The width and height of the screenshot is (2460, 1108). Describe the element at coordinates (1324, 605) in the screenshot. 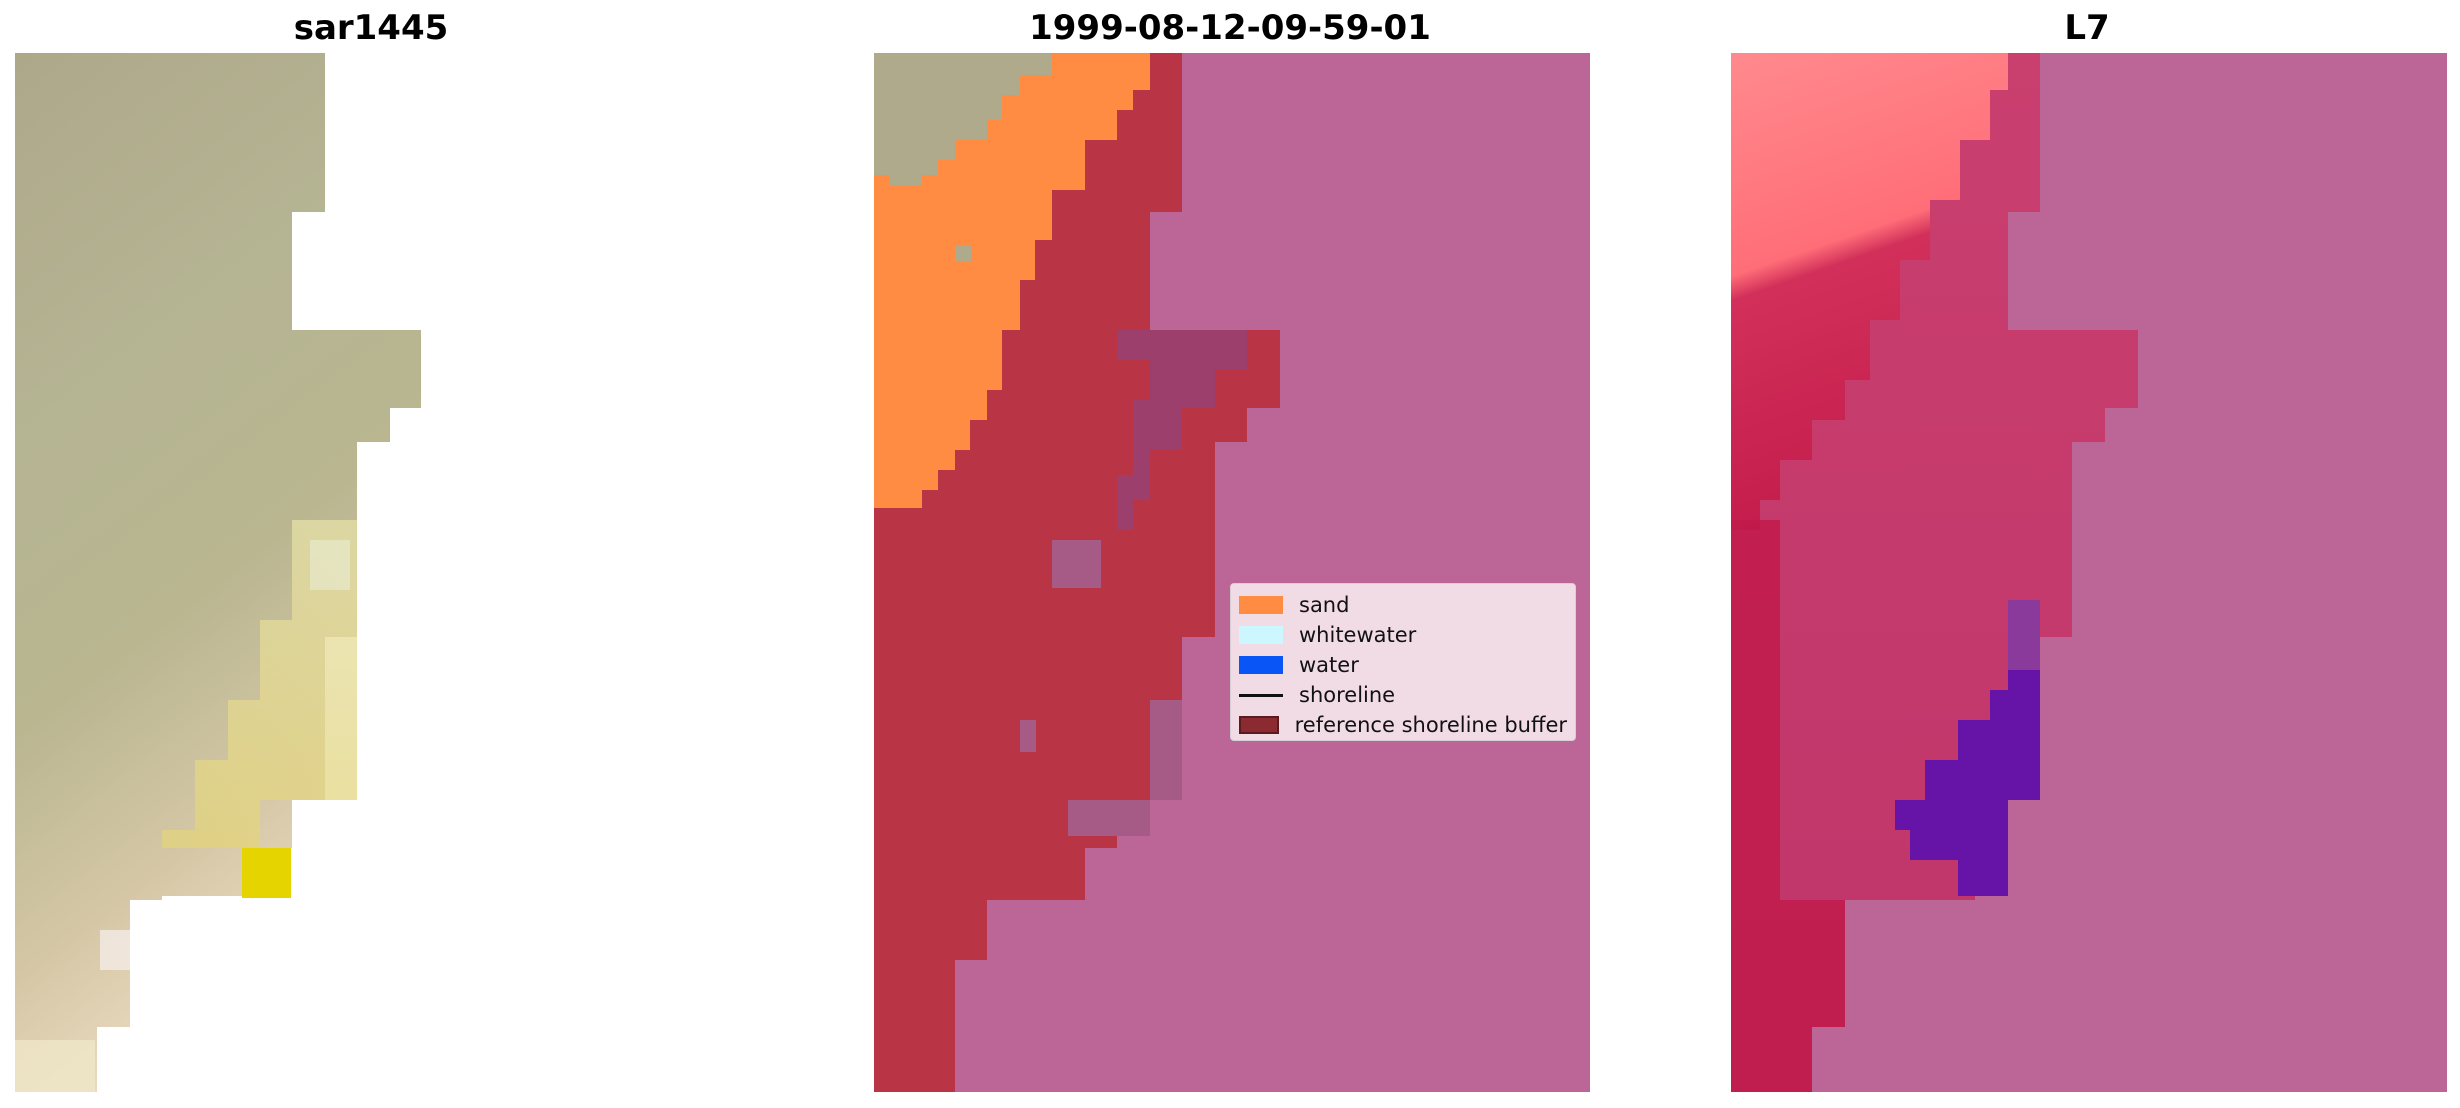

I see `legend-label-sand: sand` at that location.